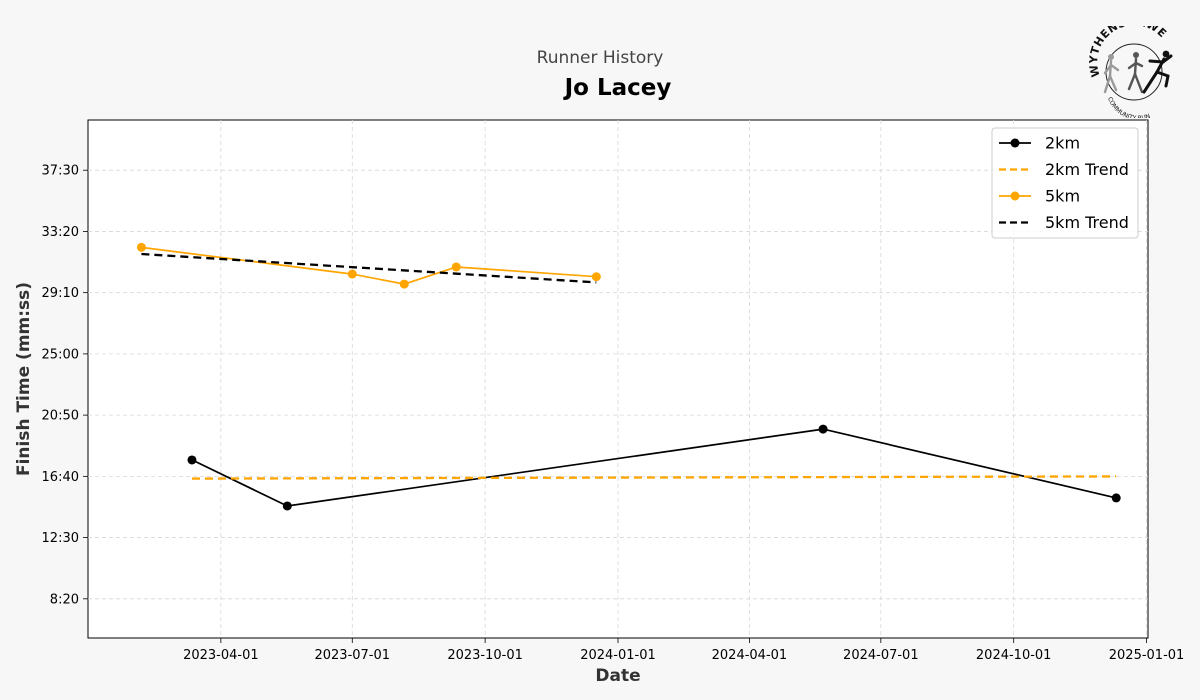 The width and height of the screenshot is (1200, 700). I want to click on y-tick-label: 8:20, so click(64, 599).